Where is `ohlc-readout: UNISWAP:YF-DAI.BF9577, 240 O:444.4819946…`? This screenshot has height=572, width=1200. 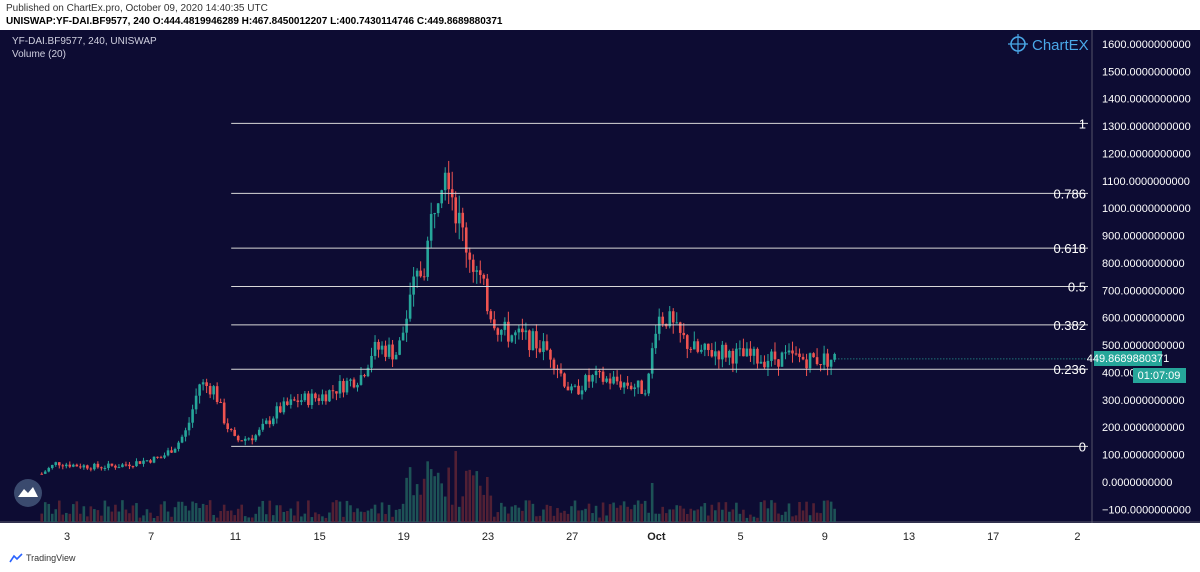 ohlc-readout: UNISWAP:YF-DAI.BF9577, 240 O:444.4819946… is located at coordinates (254, 21).